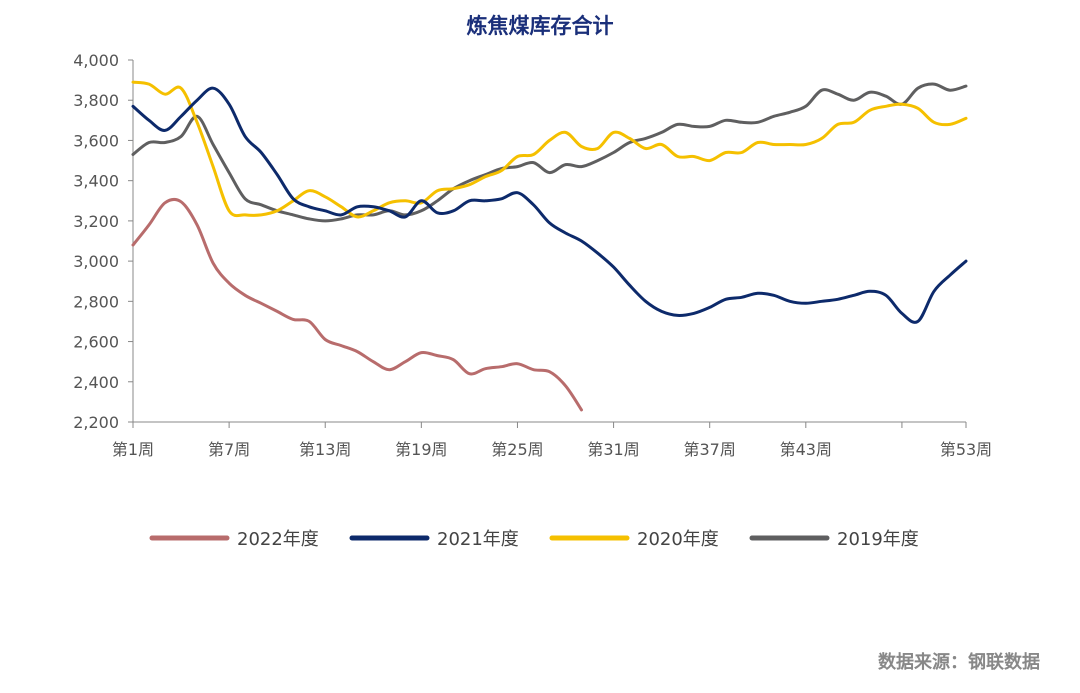 Image resolution: width=1080 pixels, height=693 pixels. What do you see at coordinates (357, 304) in the screenshot?
I see `series-line-2022年度` at bounding box center [357, 304].